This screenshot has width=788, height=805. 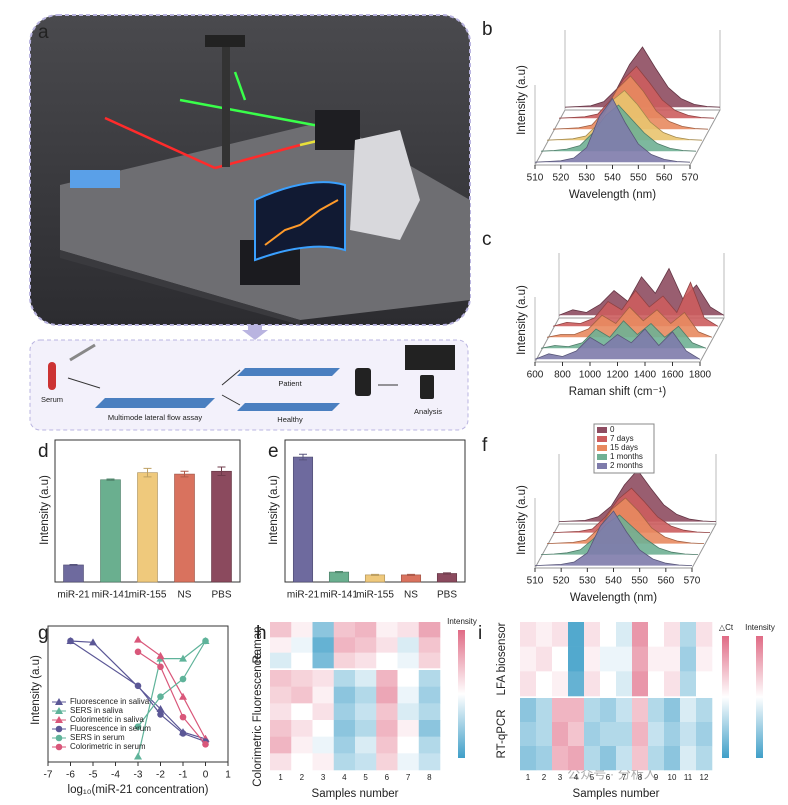 What do you see at coordinates (115, 775) in the screenshot?
I see `x-tick-label: -4` at bounding box center [115, 775].